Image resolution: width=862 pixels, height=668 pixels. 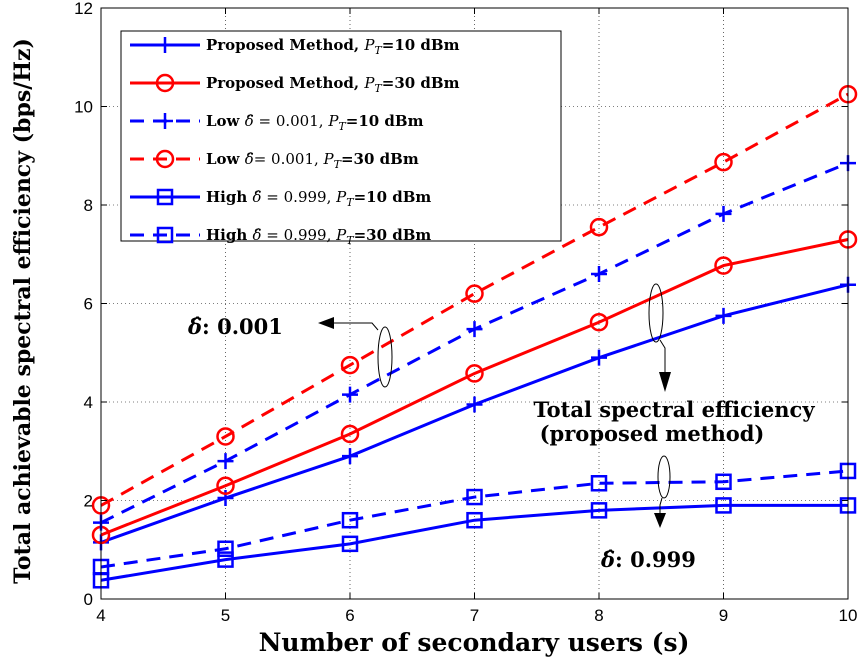 I want to click on legend-label: Low δ̂ = 0.001, PT=10 dBm, so click(x=315, y=122).